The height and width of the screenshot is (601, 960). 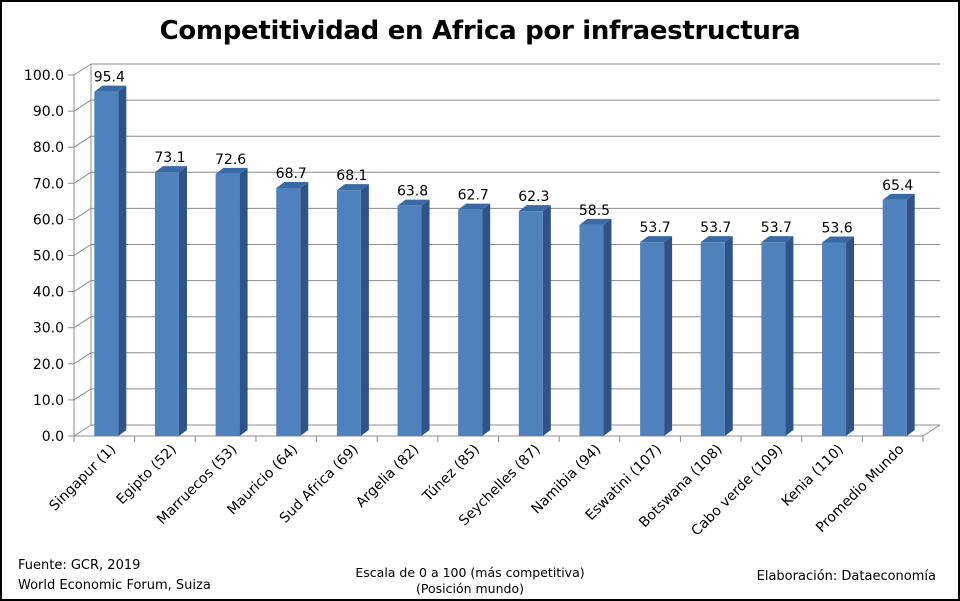 I want to click on data-label: 58.5, so click(x=594, y=211).